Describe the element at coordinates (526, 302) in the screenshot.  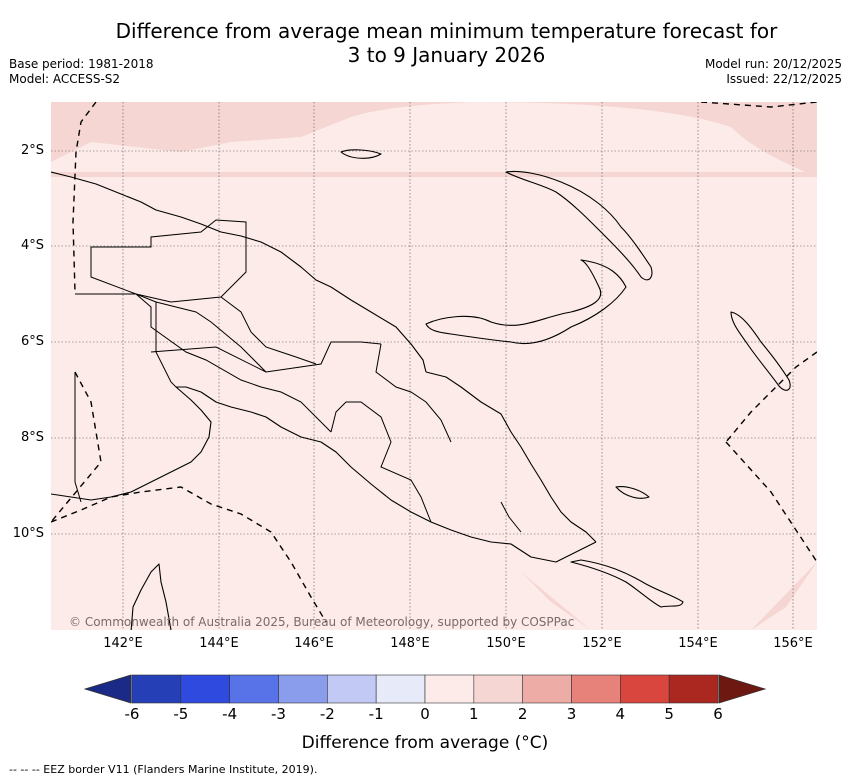
I see `new-britain` at that location.